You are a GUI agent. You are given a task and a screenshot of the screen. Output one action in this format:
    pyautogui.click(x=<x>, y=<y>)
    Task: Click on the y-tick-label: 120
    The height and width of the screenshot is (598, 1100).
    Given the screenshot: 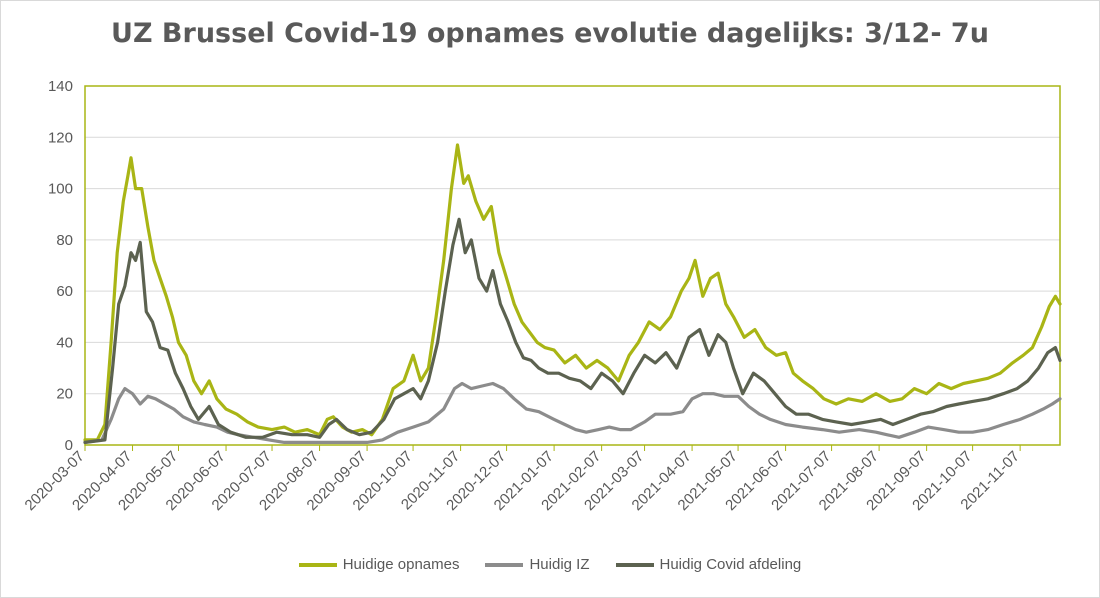 What is the action you would take?
    pyautogui.click(x=60, y=137)
    